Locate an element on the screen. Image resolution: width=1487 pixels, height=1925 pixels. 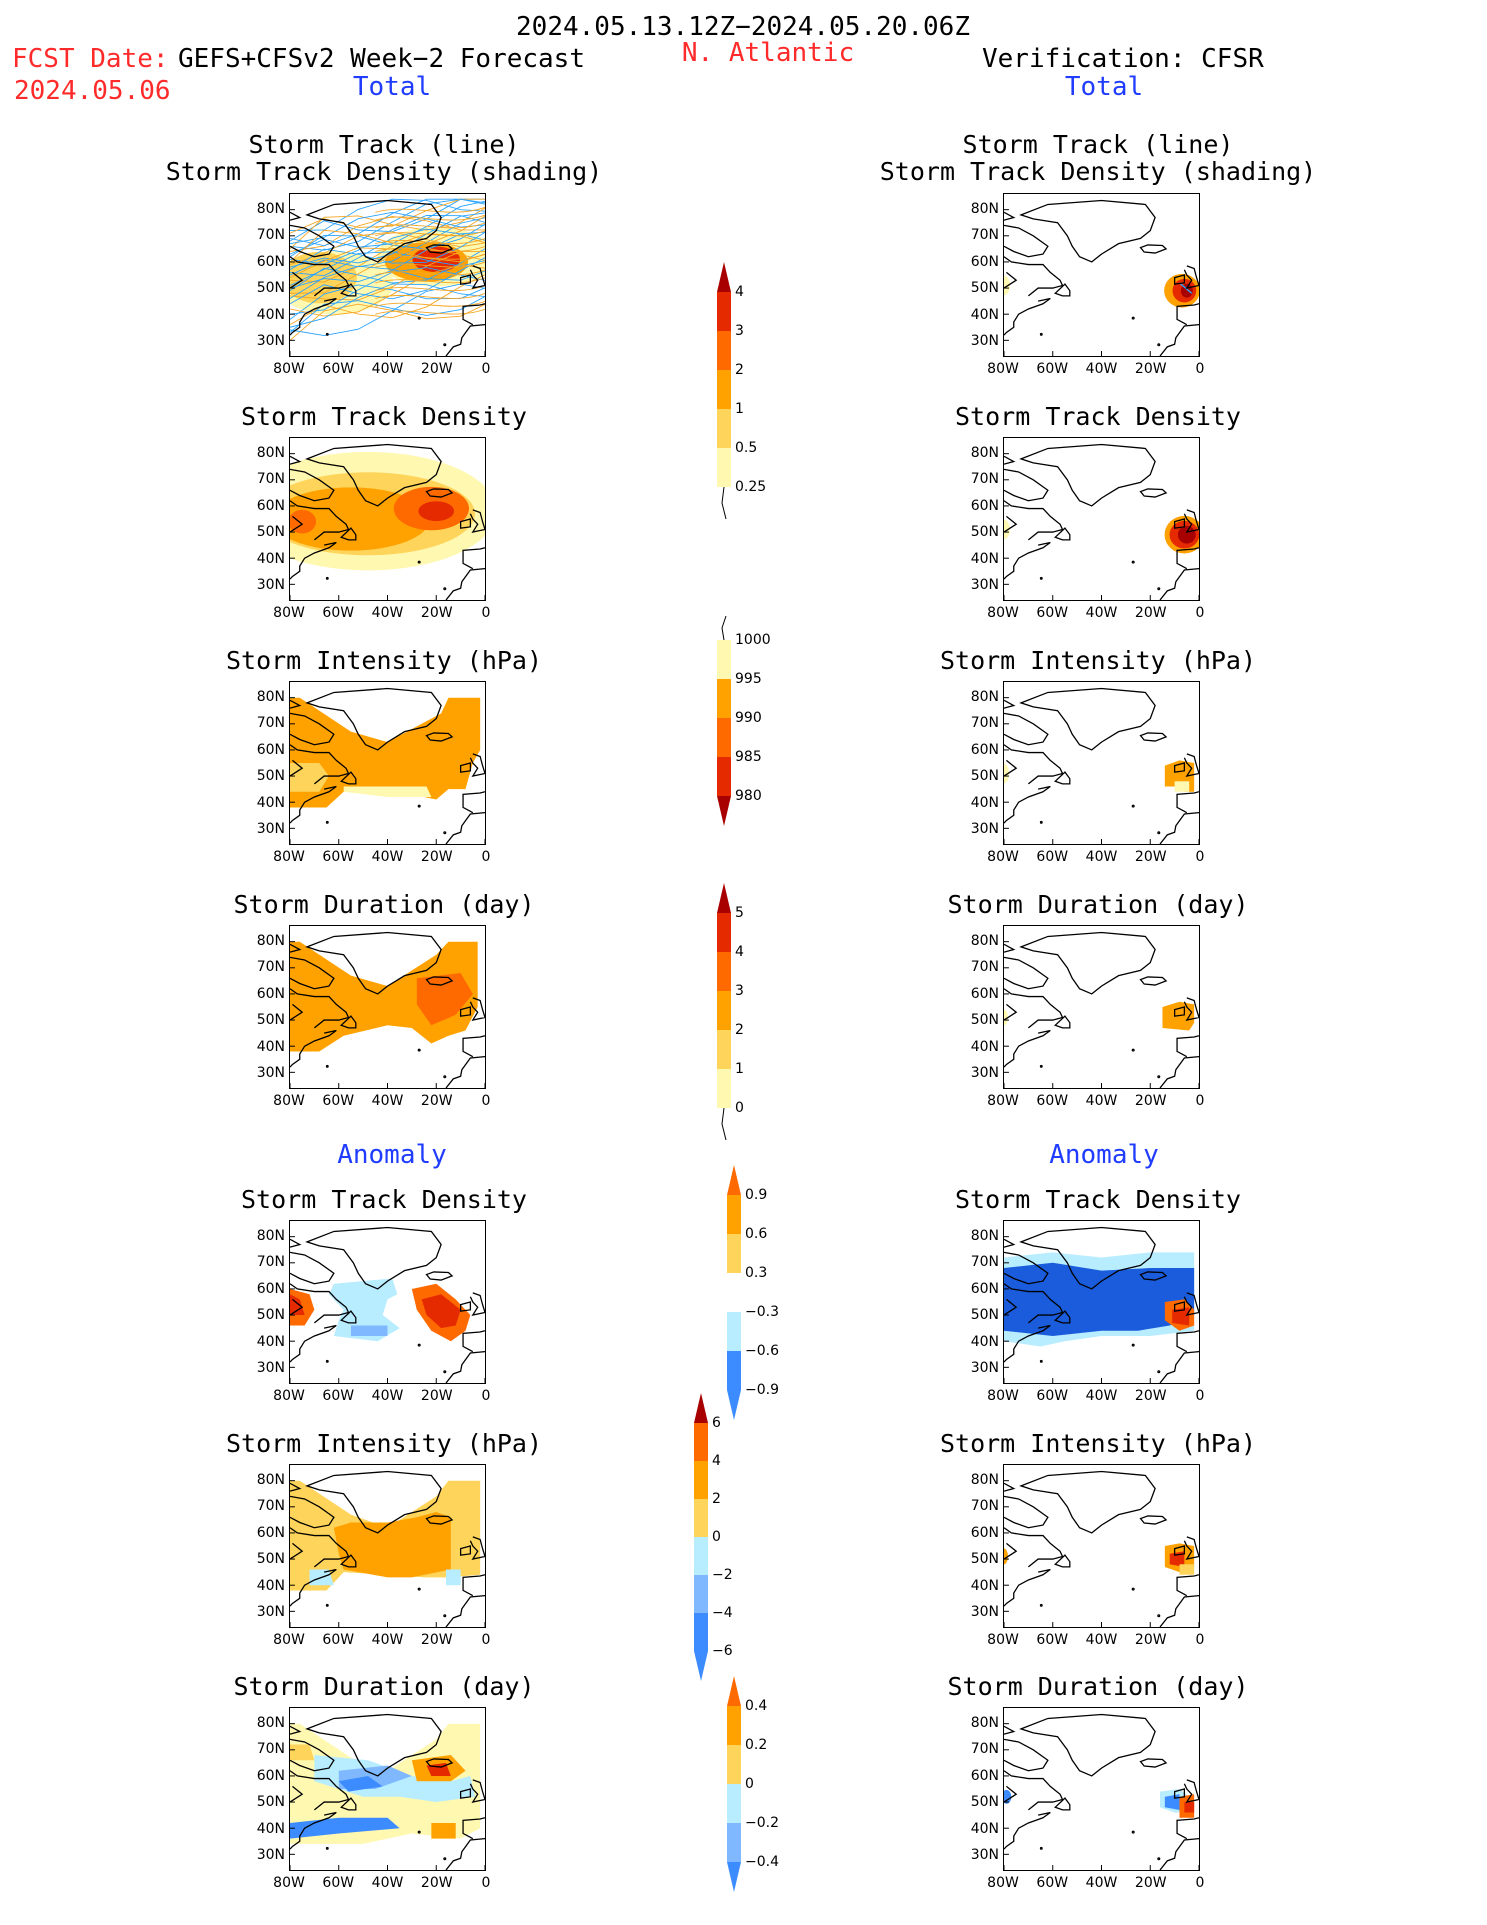
map-fcst-anom-intensity is located at coordinates (387, 1546).